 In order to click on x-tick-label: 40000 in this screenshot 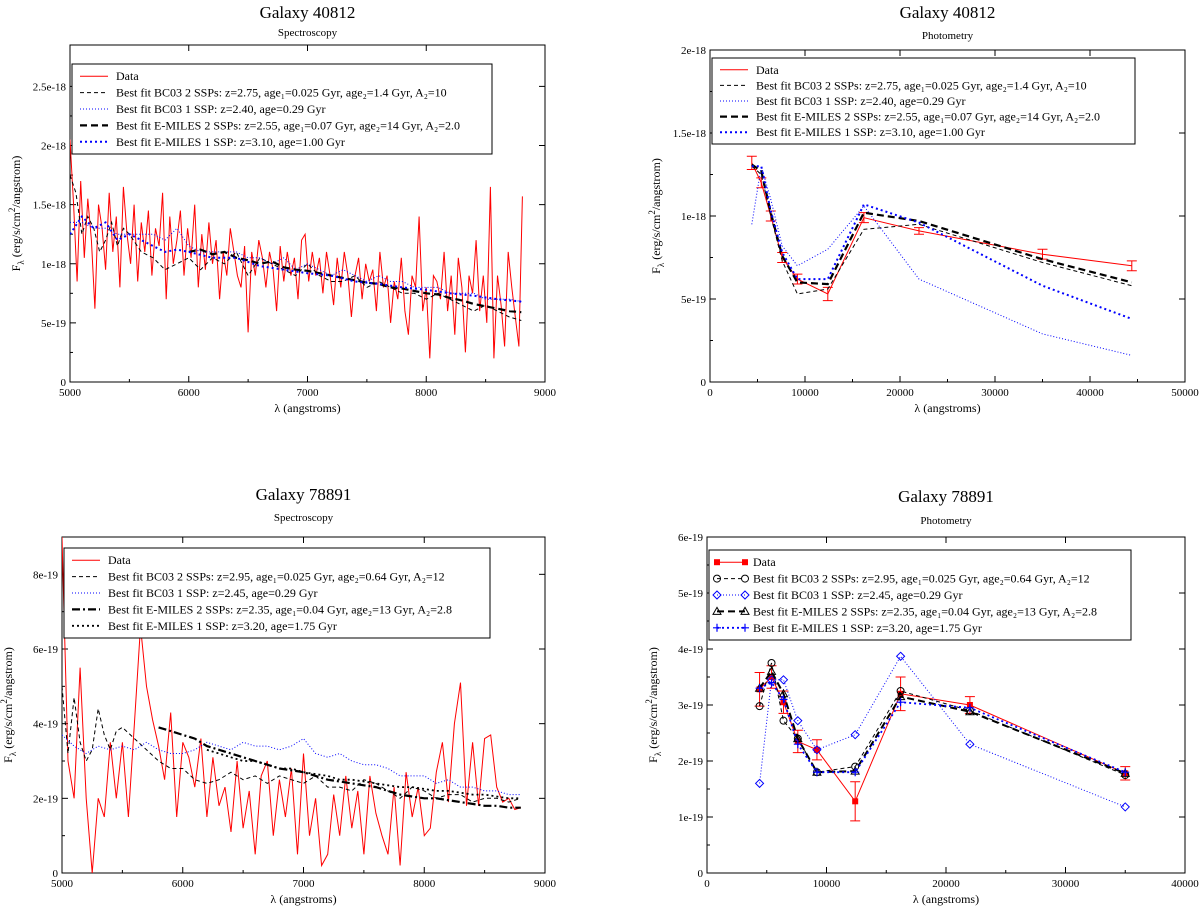, I will do `click(1090, 393)`.